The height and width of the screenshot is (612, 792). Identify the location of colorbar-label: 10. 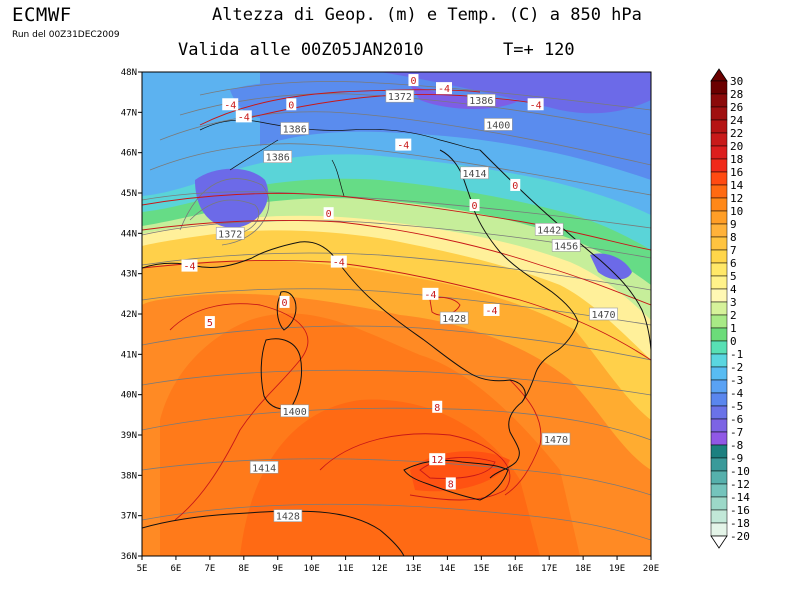
(736, 211).